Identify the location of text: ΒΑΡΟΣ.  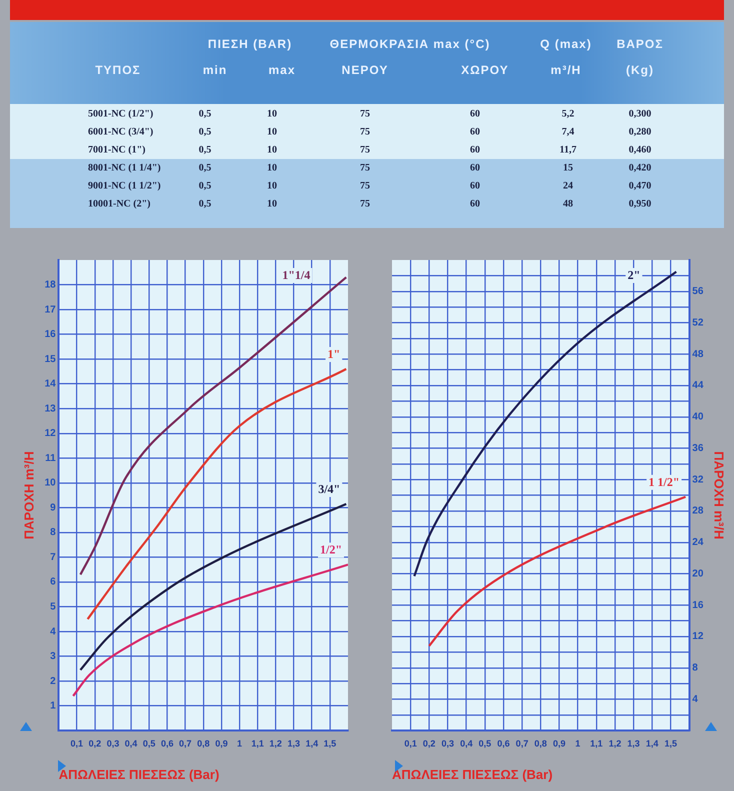
(640, 44).